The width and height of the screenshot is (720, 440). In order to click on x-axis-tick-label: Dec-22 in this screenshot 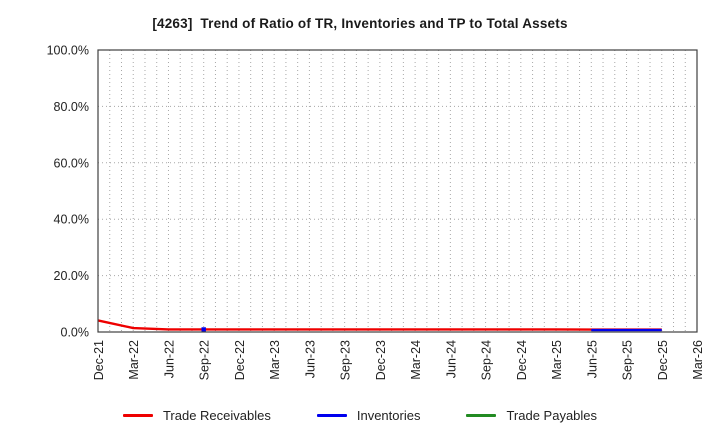, I will do `click(240, 360)`.